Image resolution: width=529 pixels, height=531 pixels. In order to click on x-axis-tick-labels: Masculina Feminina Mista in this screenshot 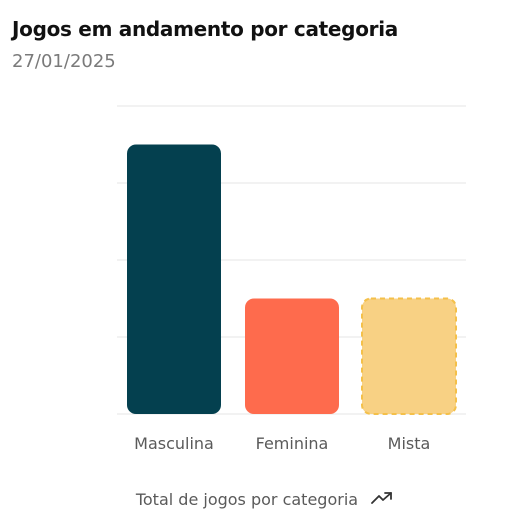, I will do `click(282, 443)`.